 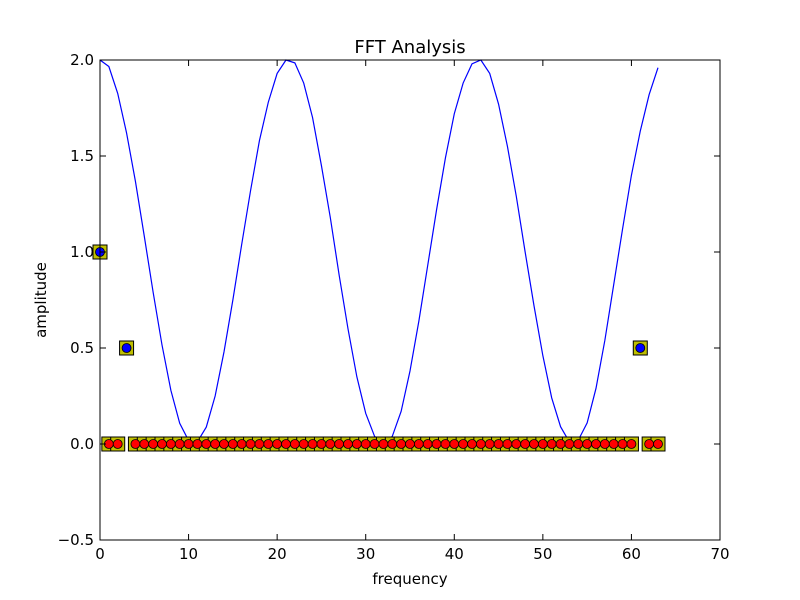 I want to click on y-tick-label: 0.0, so click(x=82, y=444).